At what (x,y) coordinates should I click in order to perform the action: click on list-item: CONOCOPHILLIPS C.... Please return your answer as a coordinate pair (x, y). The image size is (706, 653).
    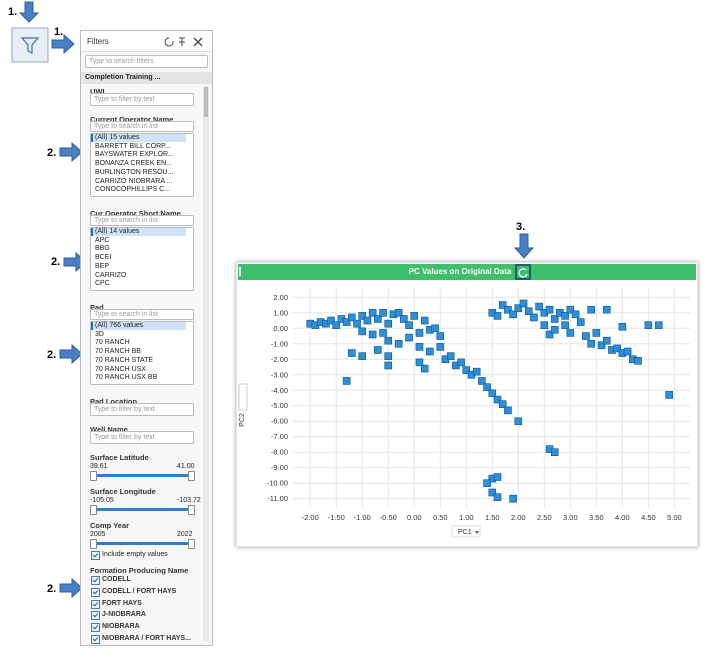
    Looking at the image, I should click on (133, 190).